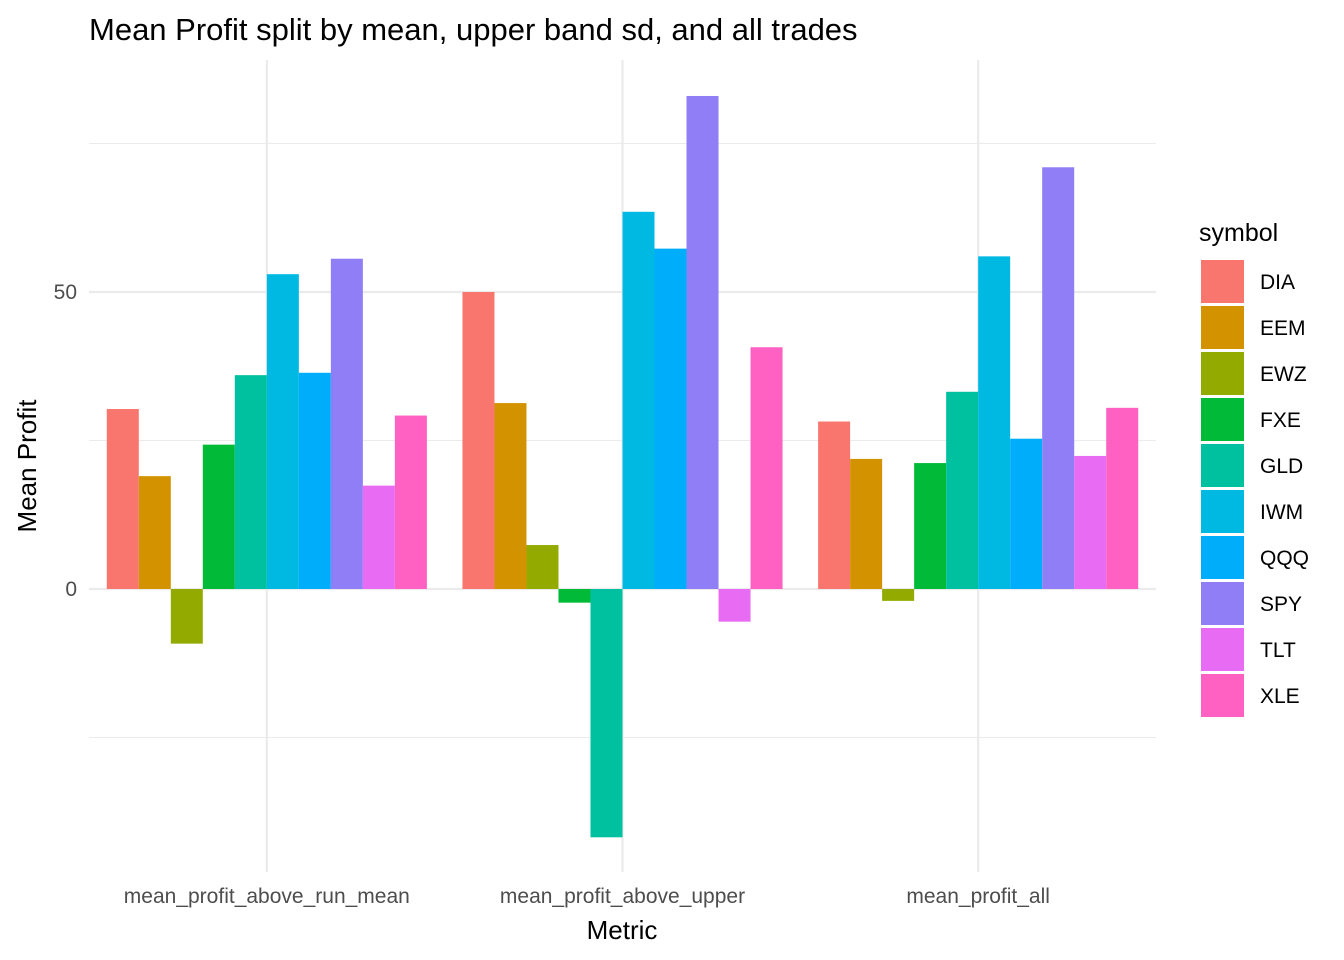 The image size is (1344, 960). Describe the element at coordinates (65, 441) in the screenshot. I see `y-axis-ticks: 0 50` at that location.